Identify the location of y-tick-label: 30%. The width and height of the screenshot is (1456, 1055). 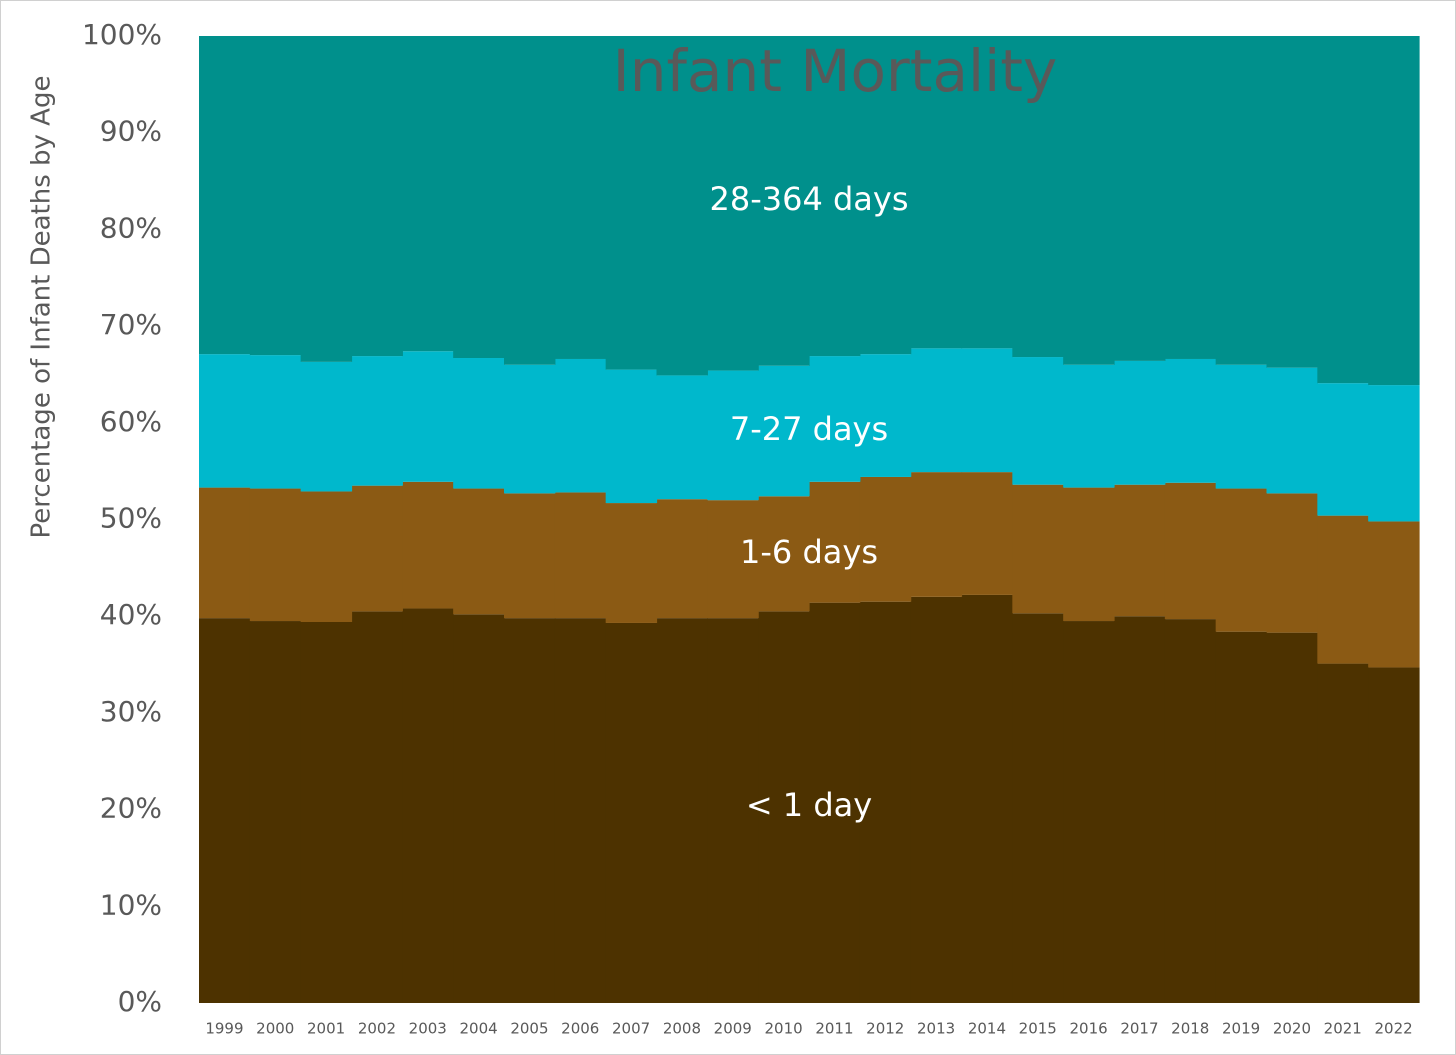
(131, 711).